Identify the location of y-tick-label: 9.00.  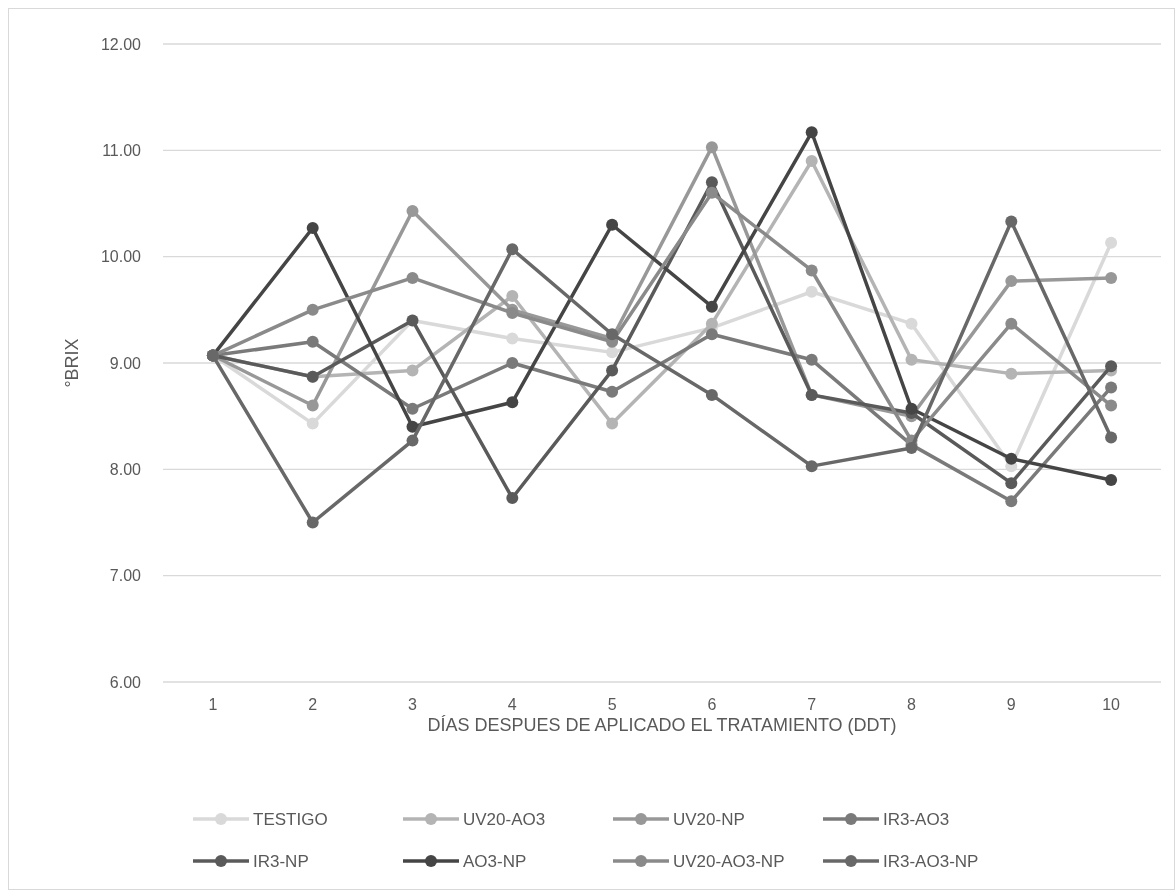
(125, 363).